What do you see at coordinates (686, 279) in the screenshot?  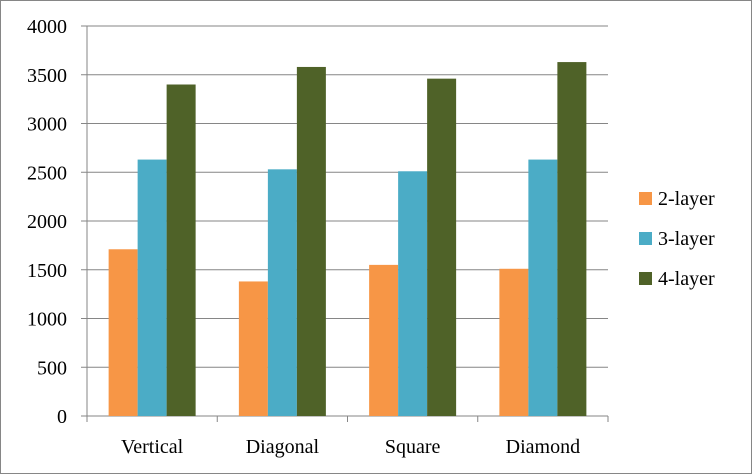 I see `legend-label: 4-layer` at bounding box center [686, 279].